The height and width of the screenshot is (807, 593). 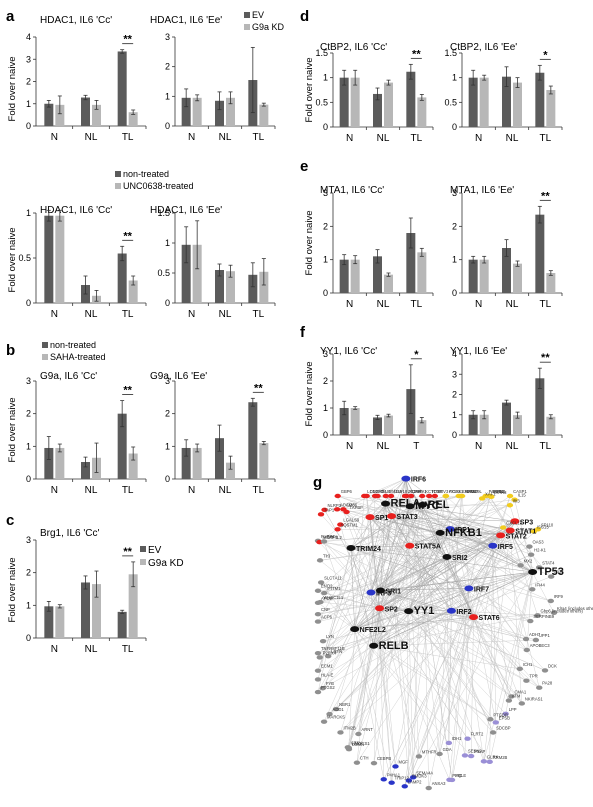 What do you see at coordinates (506, 399) in the screenshot?
I see `chart-f2: YY1, IL6 'Ee' 0 1 2 3 4 N NL TL **` at bounding box center [506, 399].